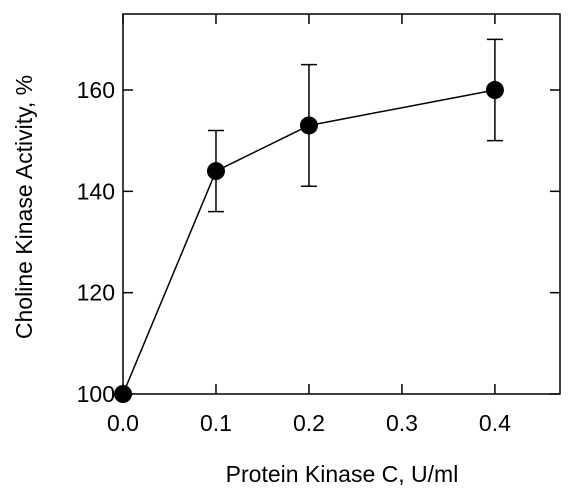 The height and width of the screenshot is (493, 572). What do you see at coordinates (402, 423) in the screenshot?
I see `x-tick-label: 0.3` at bounding box center [402, 423].